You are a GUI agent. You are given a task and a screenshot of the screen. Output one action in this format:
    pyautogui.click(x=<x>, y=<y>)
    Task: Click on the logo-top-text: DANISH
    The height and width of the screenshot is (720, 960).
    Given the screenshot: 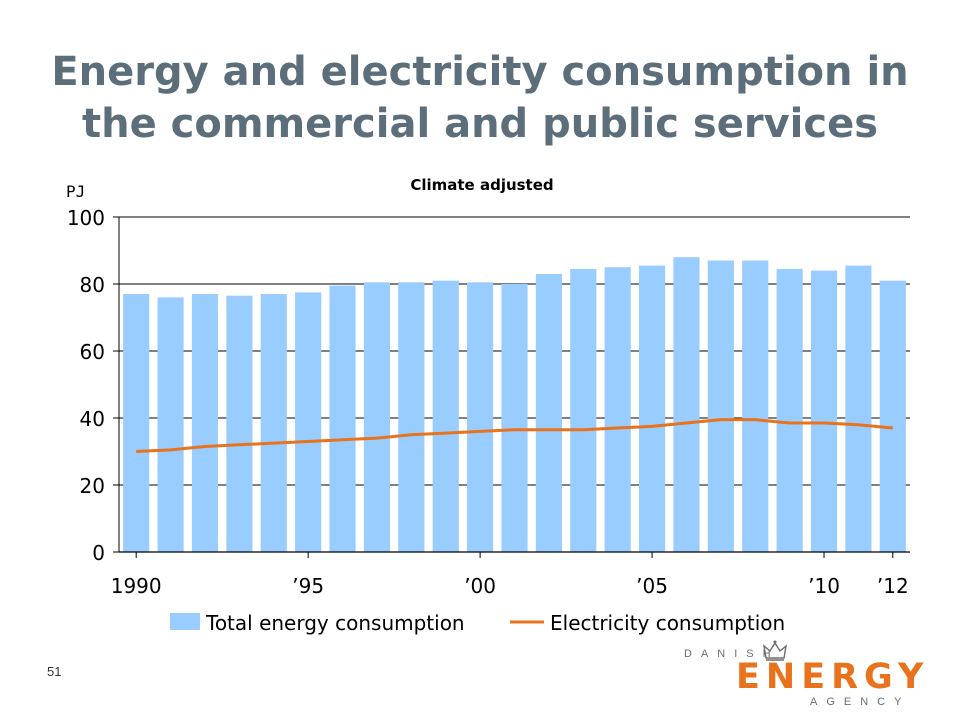 What is the action you would take?
    pyautogui.click(x=732, y=654)
    